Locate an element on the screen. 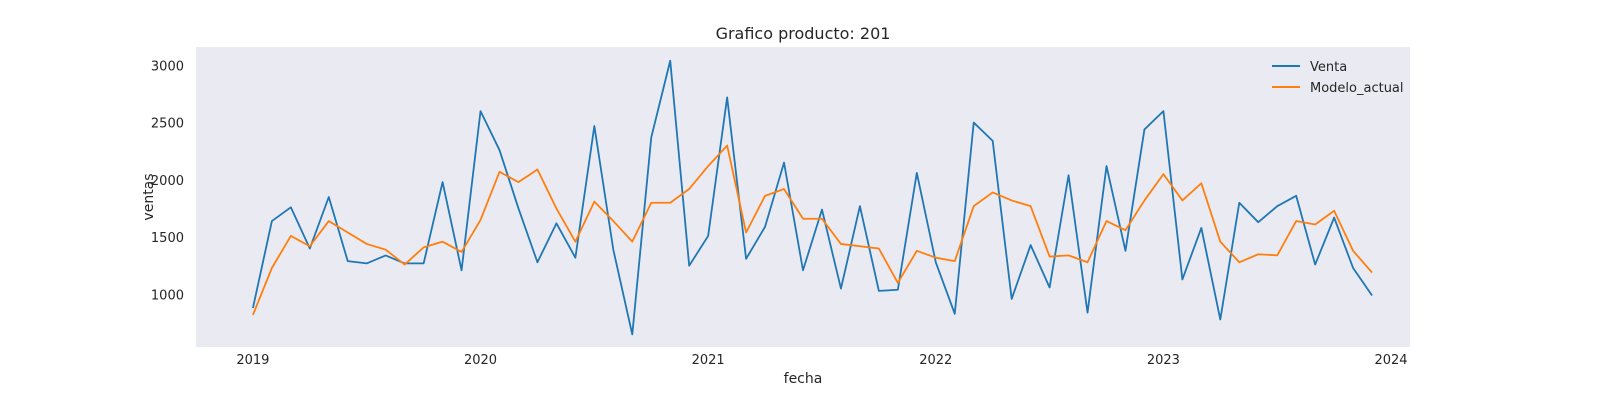 The image size is (1600, 400). legend: Venta Modelo_actual is located at coordinates (1338, 78).